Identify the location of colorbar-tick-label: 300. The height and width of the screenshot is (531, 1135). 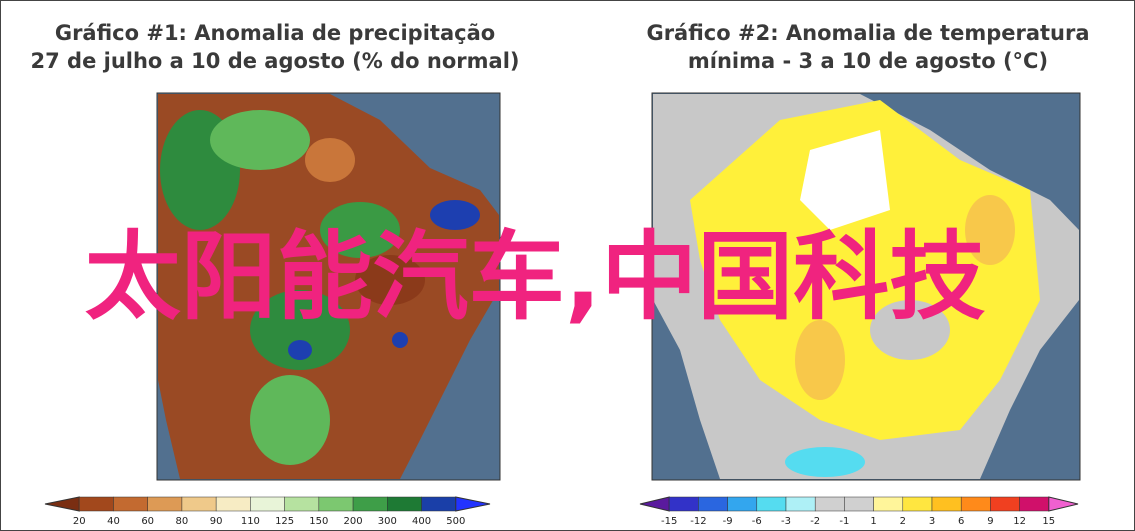
(387, 521).